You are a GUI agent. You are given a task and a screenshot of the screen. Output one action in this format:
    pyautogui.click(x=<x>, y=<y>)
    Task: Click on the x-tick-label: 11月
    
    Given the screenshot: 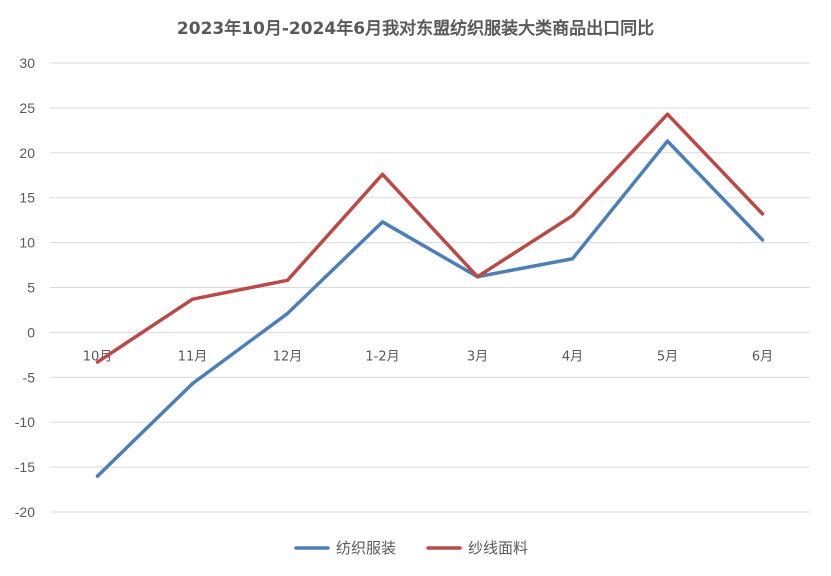 What is the action you would take?
    pyautogui.click(x=193, y=356)
    